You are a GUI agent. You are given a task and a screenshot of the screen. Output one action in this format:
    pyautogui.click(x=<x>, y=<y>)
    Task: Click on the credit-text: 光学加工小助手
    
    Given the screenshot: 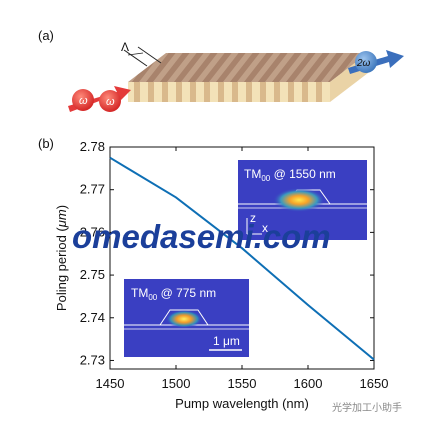 What is the action you would take?
    pyautogui.click(x=367, y=407)
    